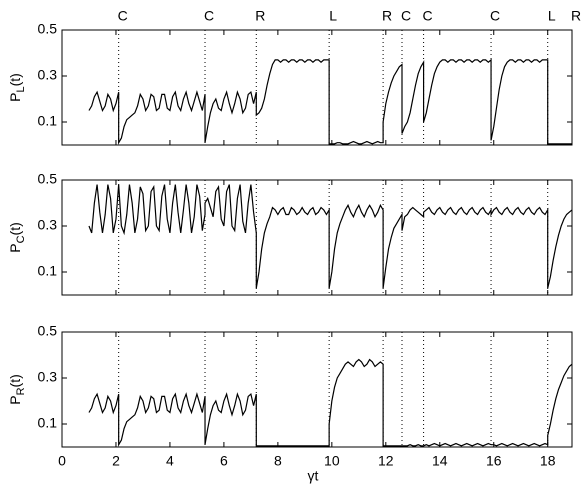 Image resolution: width=586 pixels, height=488 pixels. What do you see at coordinates (21, 391) in the screenshot?
I see `y-label-sub: R` at bounding box center [21, 391].